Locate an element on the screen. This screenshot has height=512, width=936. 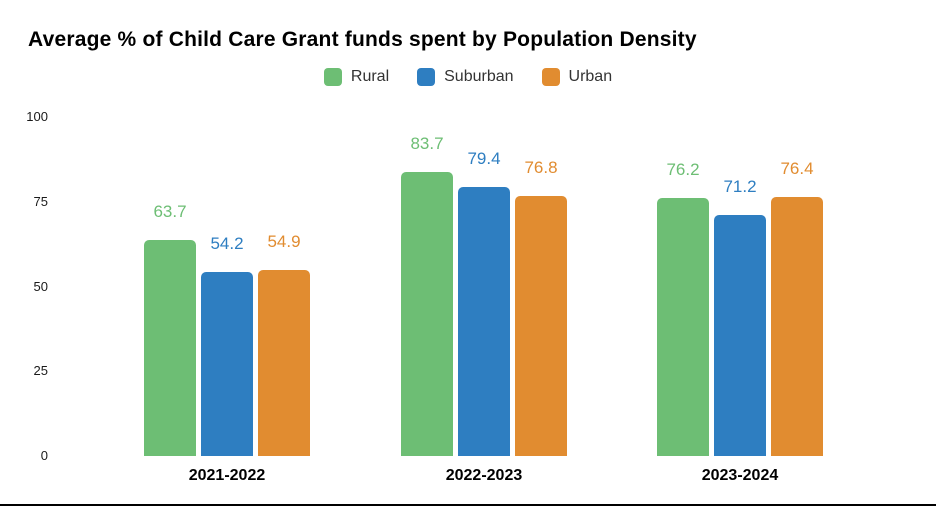
legend-item-urban: Urban is located at coordinates (577, 77).